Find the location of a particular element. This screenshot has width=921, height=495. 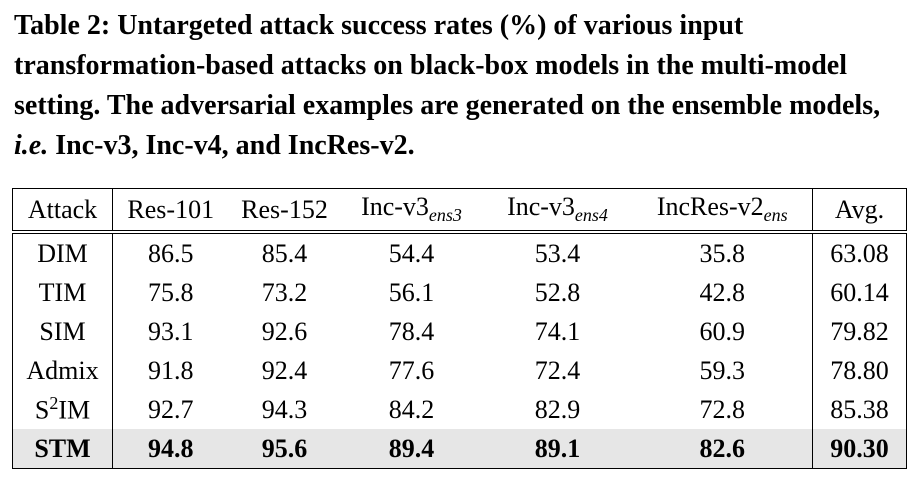

table-cell: 94.3 is located at coordinates (285, 409).